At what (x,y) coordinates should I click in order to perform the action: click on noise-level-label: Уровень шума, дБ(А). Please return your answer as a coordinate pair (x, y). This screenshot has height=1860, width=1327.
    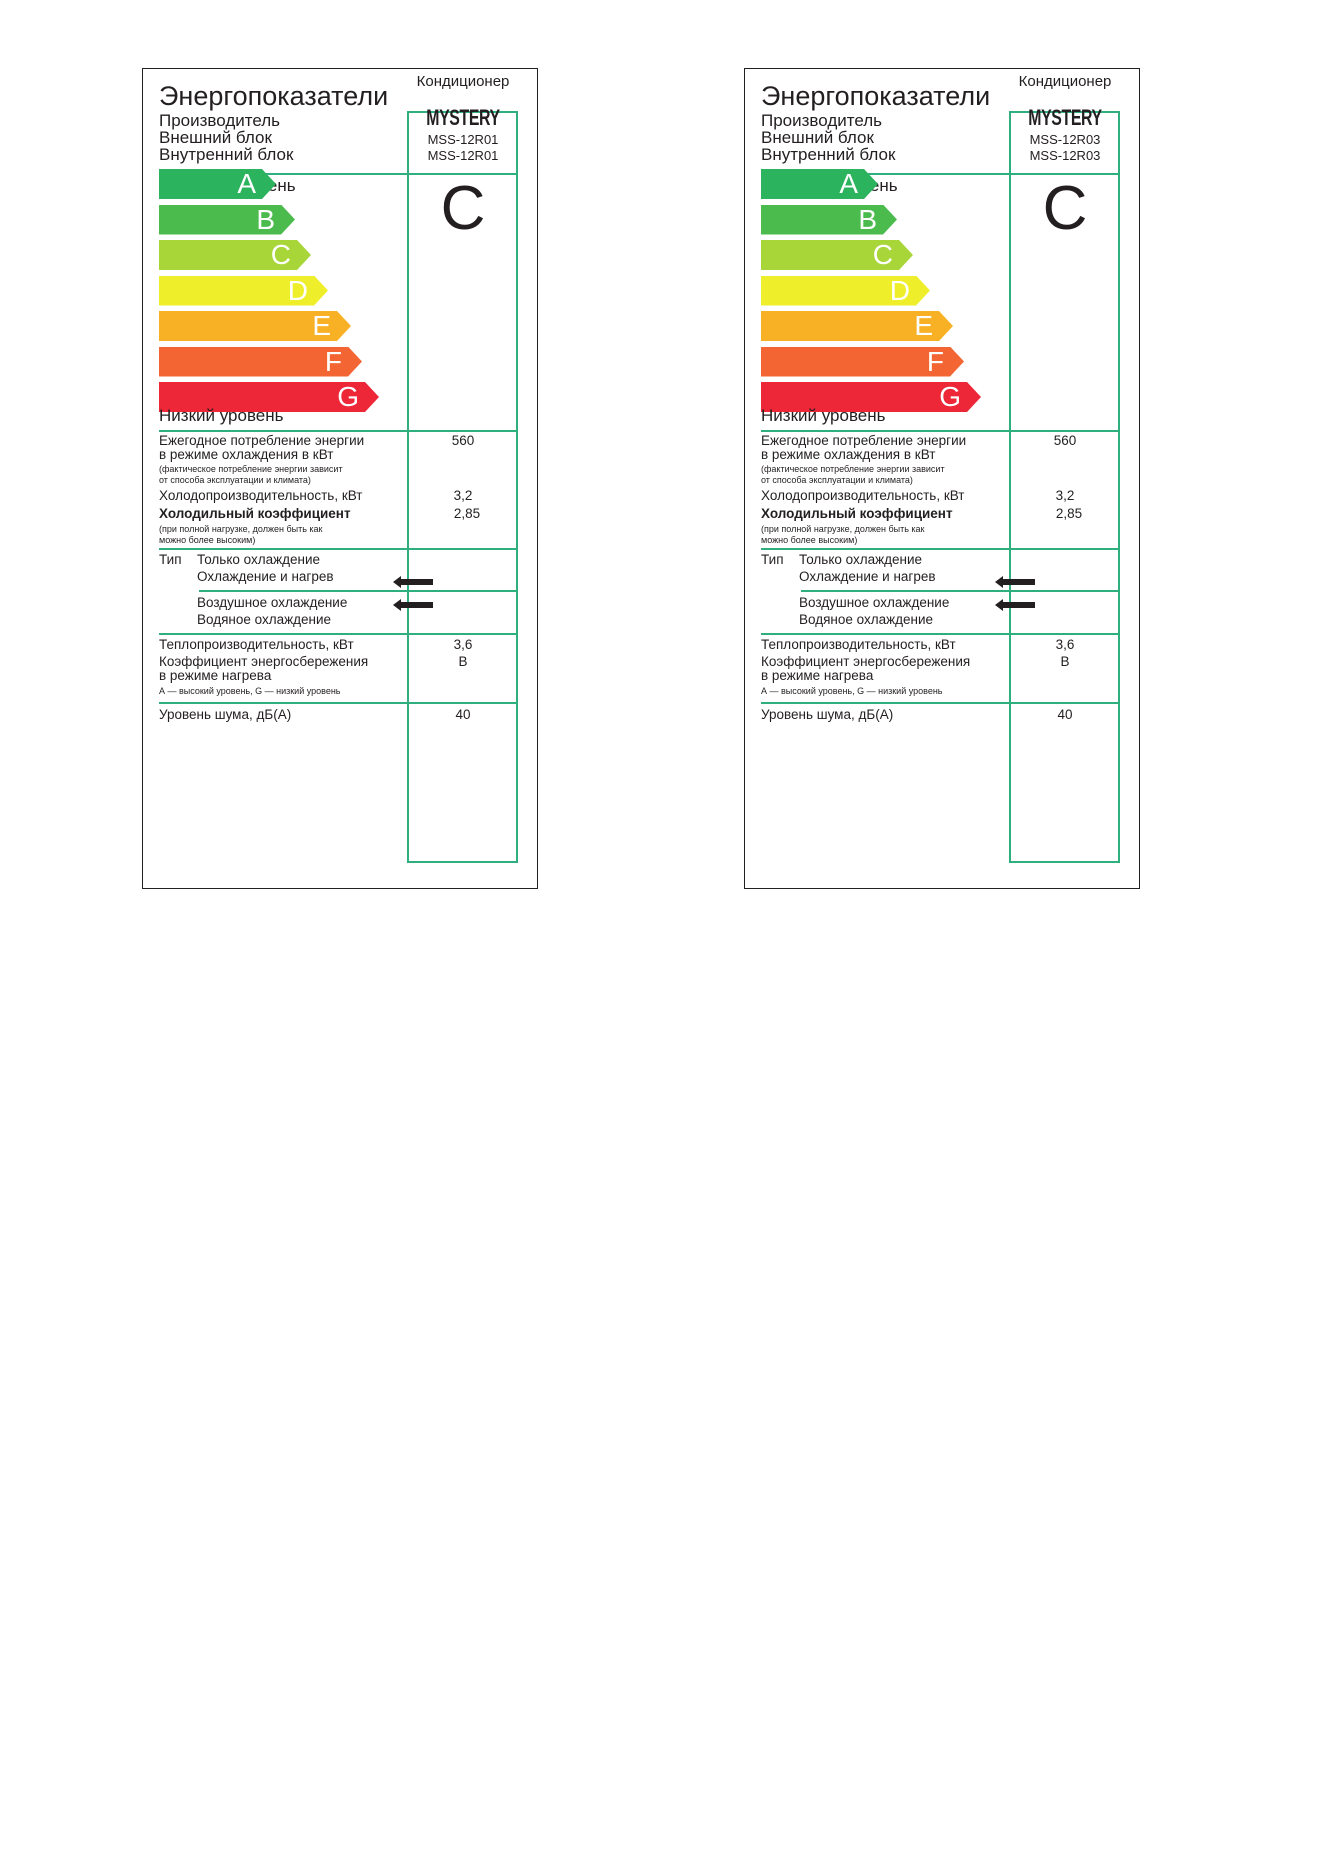
    Looking at the image, I should click on (827, 714).